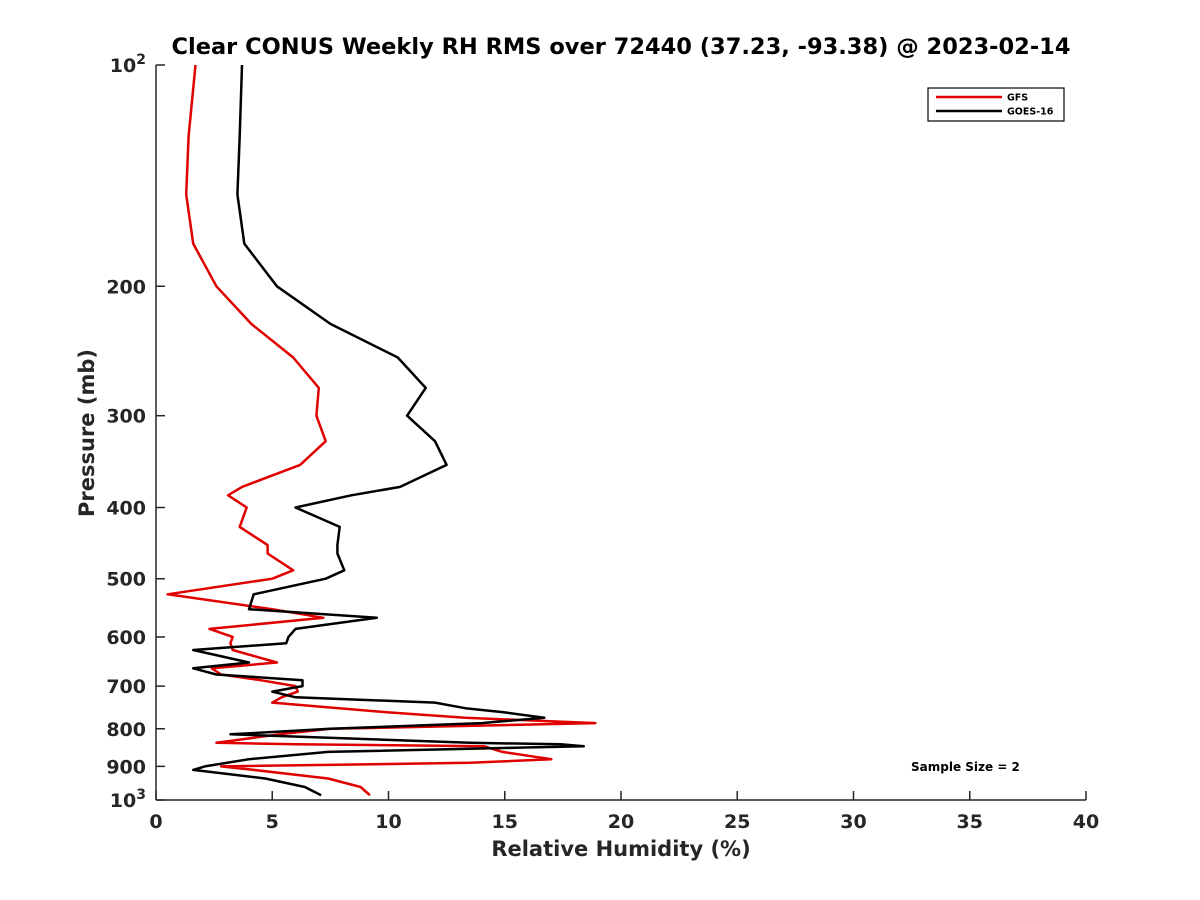  What do you see at coordinates (126, 580) in the screenshot?
I see `y-tick-label: 500` at bounding box center [126, 580].